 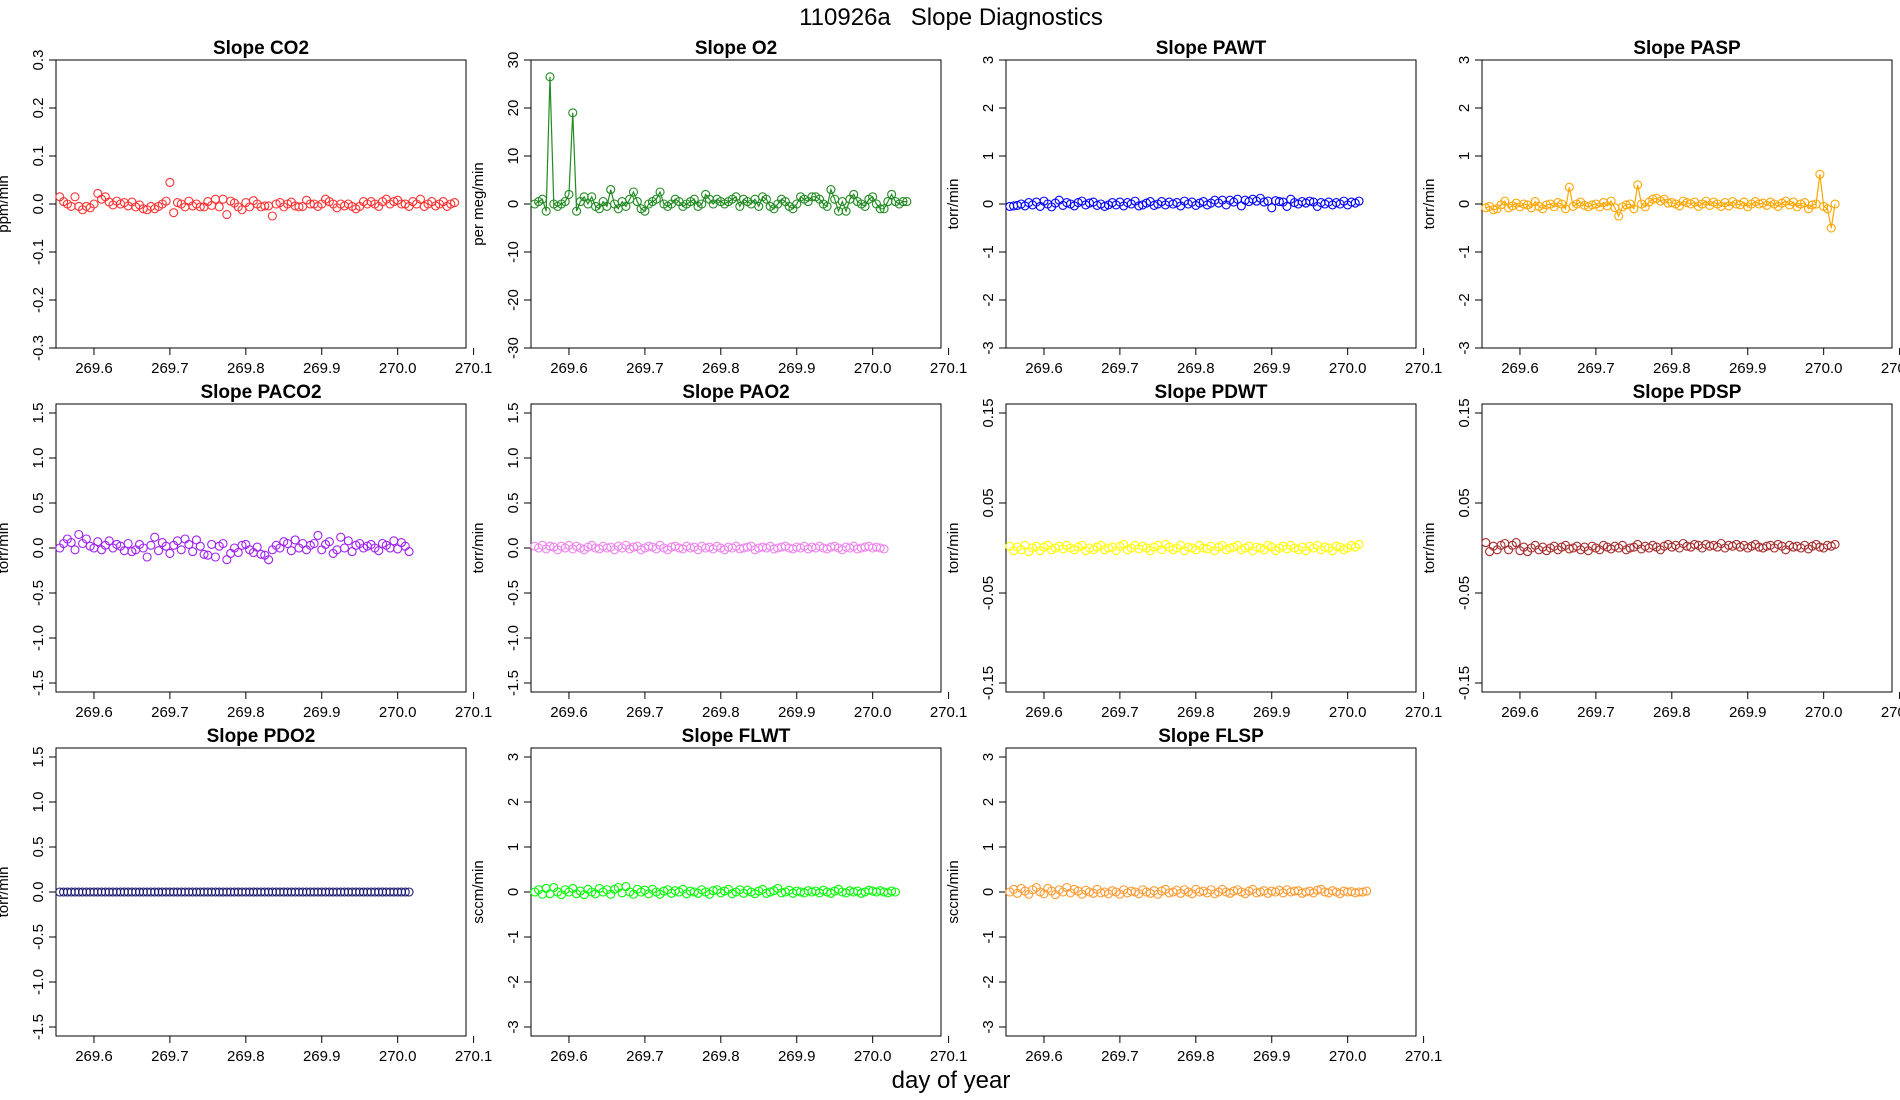 I want to click on y-tick-label: 10, so click(x=513, y=156).